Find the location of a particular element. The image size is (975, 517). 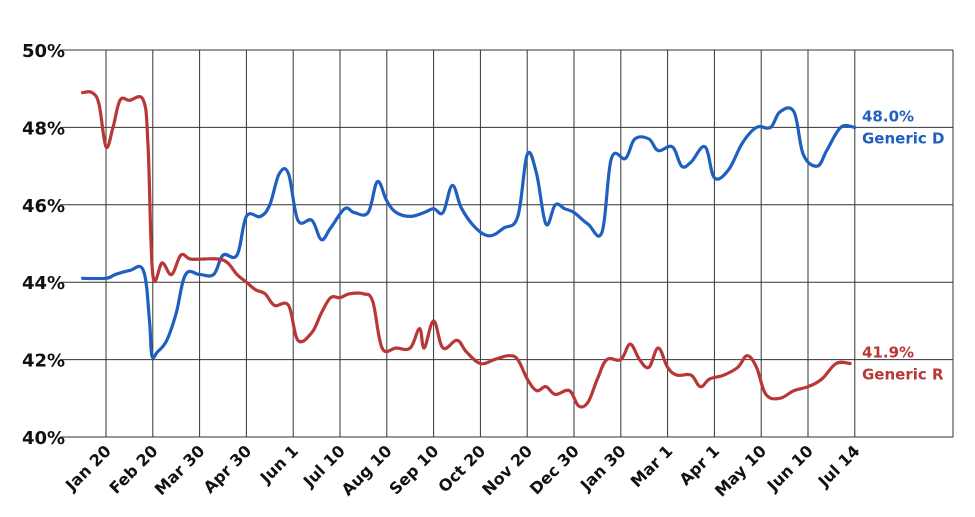

x-tick-label: Dec 30 is located at coordinates (554, 469).